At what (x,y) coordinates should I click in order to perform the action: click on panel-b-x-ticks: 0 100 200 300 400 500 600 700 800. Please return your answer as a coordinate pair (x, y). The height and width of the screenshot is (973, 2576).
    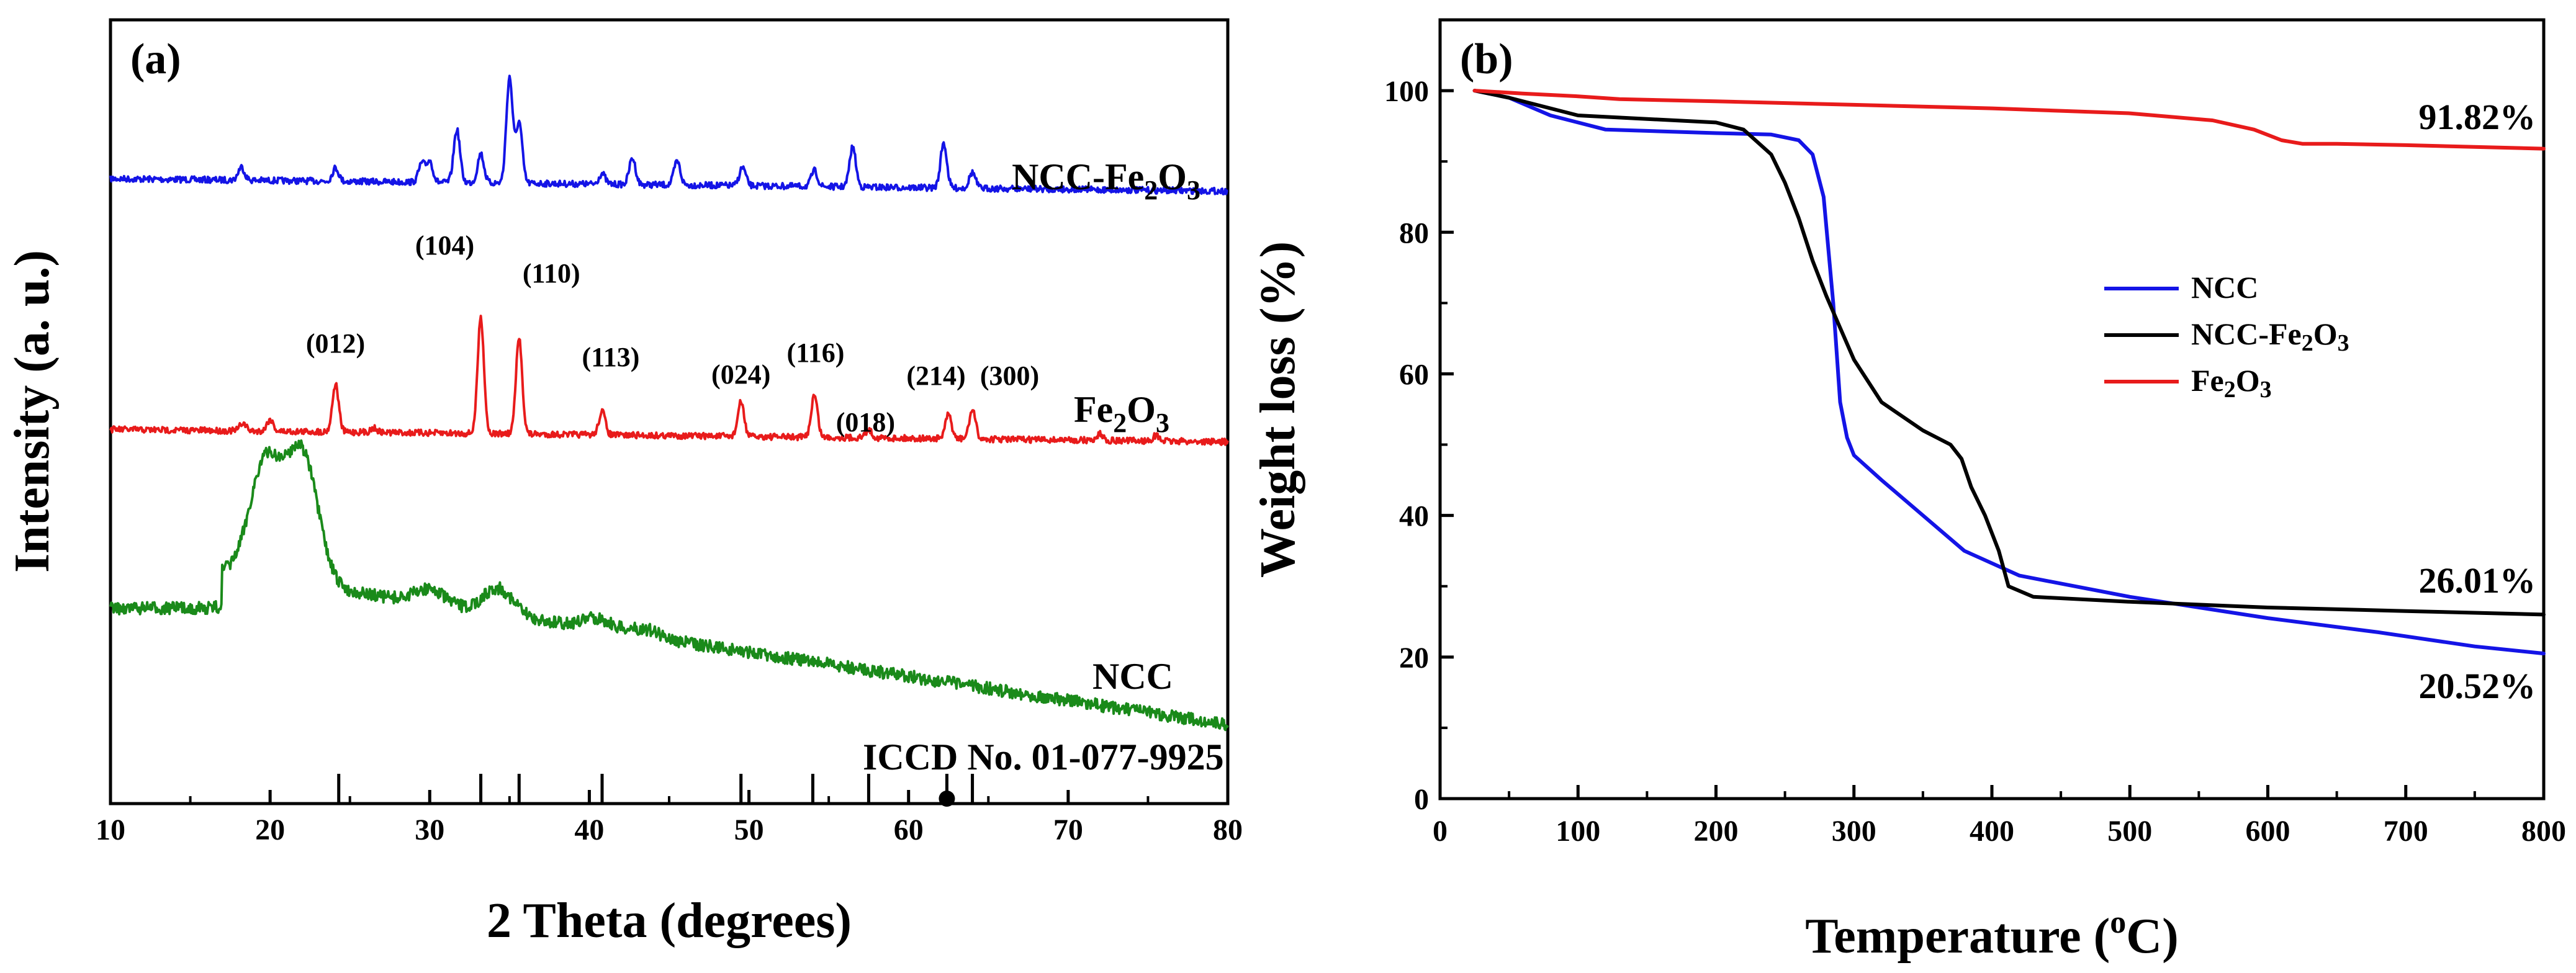
    Looking at the image, I should click on (1999, 816).